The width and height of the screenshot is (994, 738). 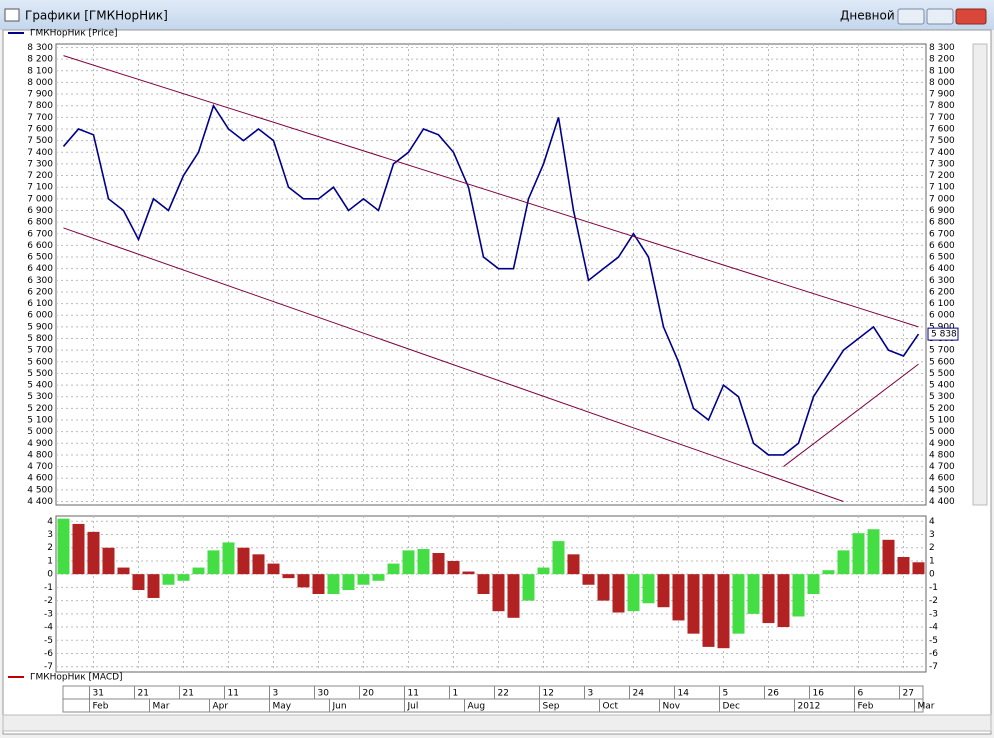 I want to click on y-tick-label-right: 5 400, so click(x=942, y=386).